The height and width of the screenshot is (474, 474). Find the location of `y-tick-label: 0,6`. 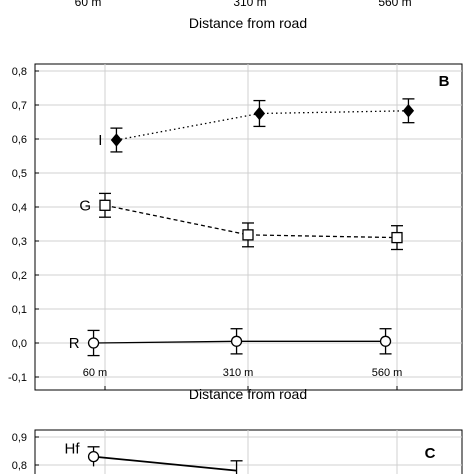

y-tick-label: 0,6 is located at coordinates (19, 140).